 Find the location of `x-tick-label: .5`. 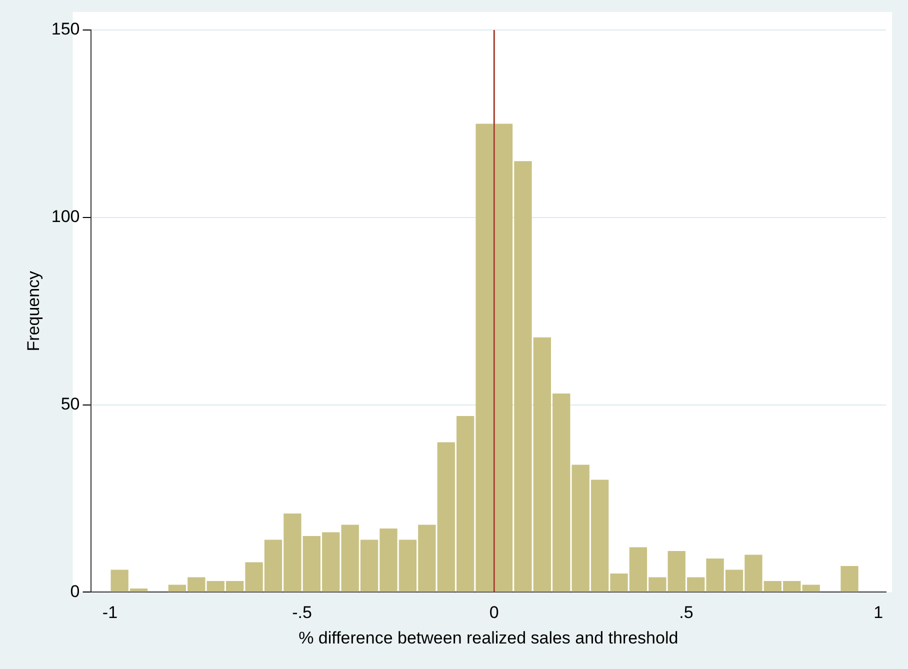

x-tick-label: .5 is located at coordinates (686, 612).